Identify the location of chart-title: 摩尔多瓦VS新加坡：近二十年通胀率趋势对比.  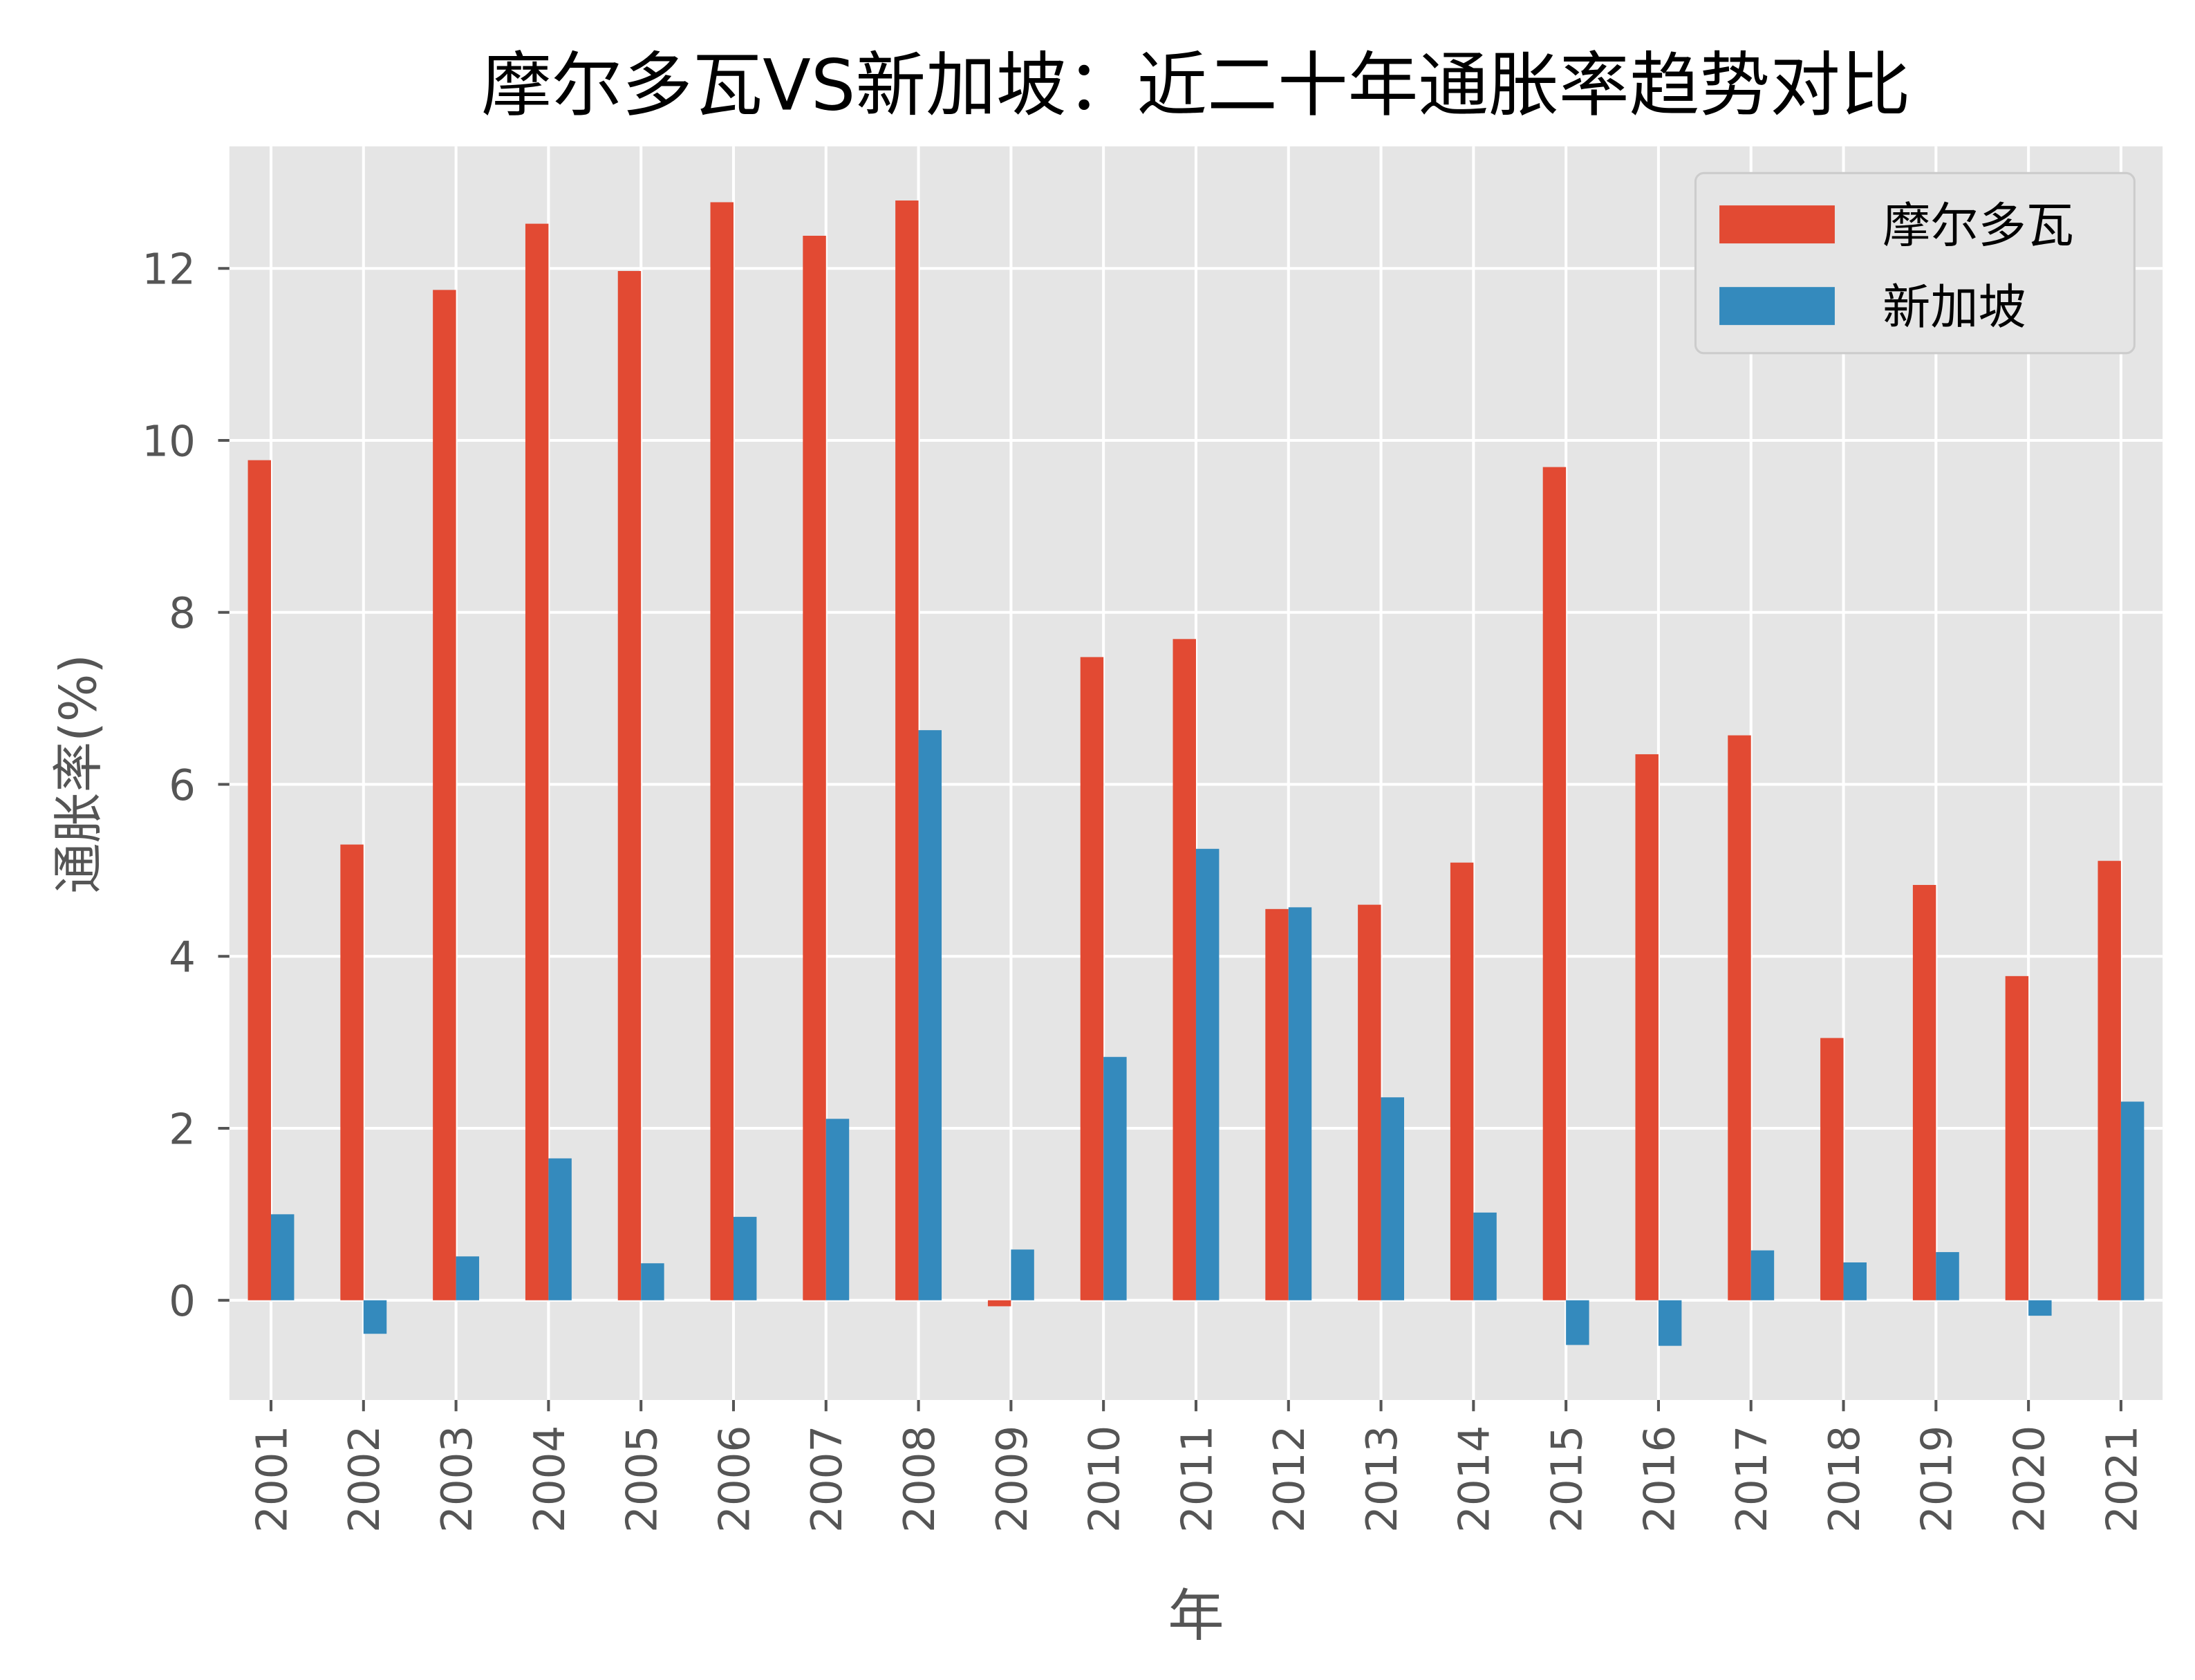
(1195, 86).